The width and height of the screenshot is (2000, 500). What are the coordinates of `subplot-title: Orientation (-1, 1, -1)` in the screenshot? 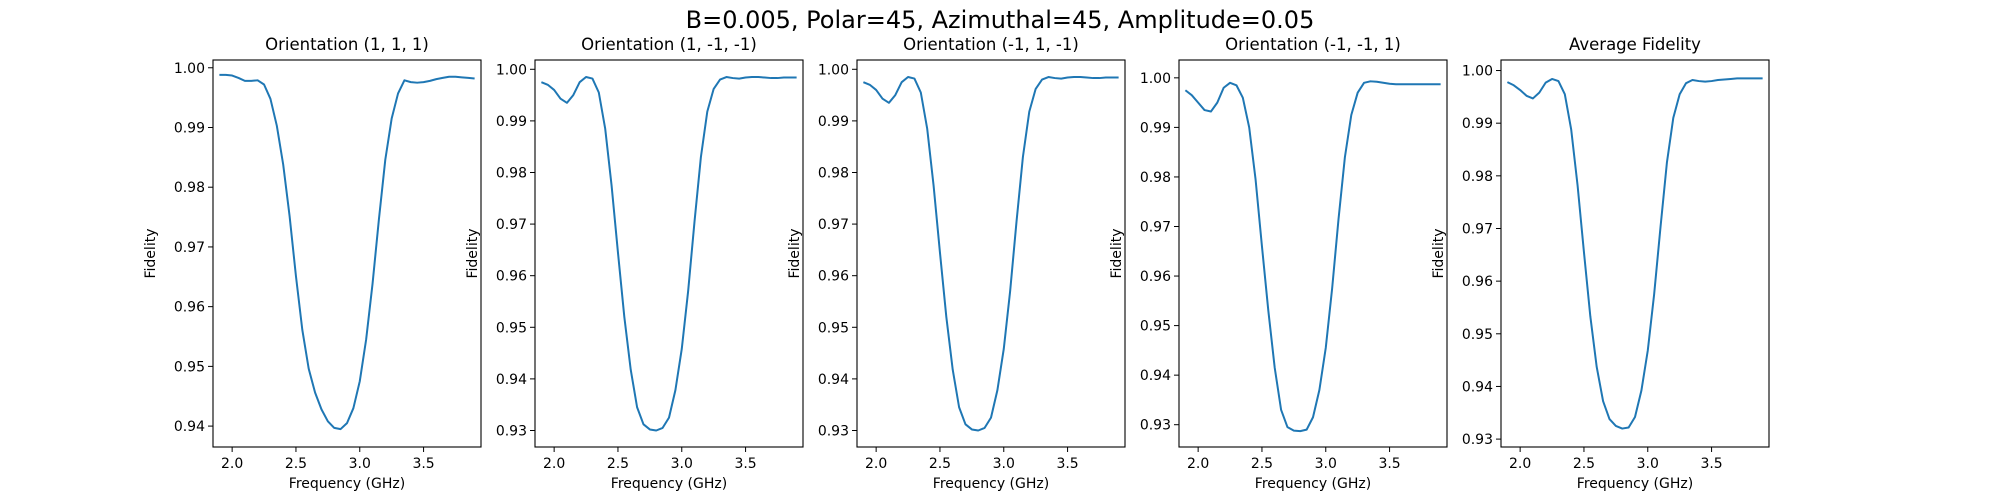 It's located at (991, 44).